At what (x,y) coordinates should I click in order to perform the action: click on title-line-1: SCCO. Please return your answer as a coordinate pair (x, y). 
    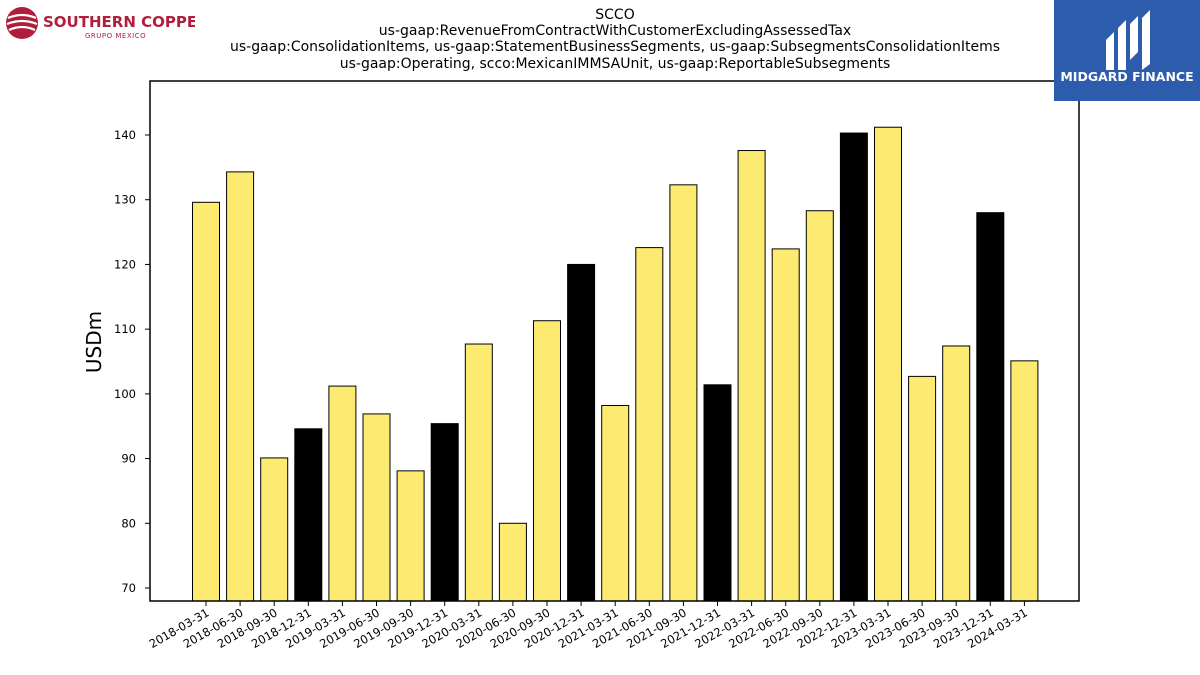
    Looking at the image, I should click on (615, 15).